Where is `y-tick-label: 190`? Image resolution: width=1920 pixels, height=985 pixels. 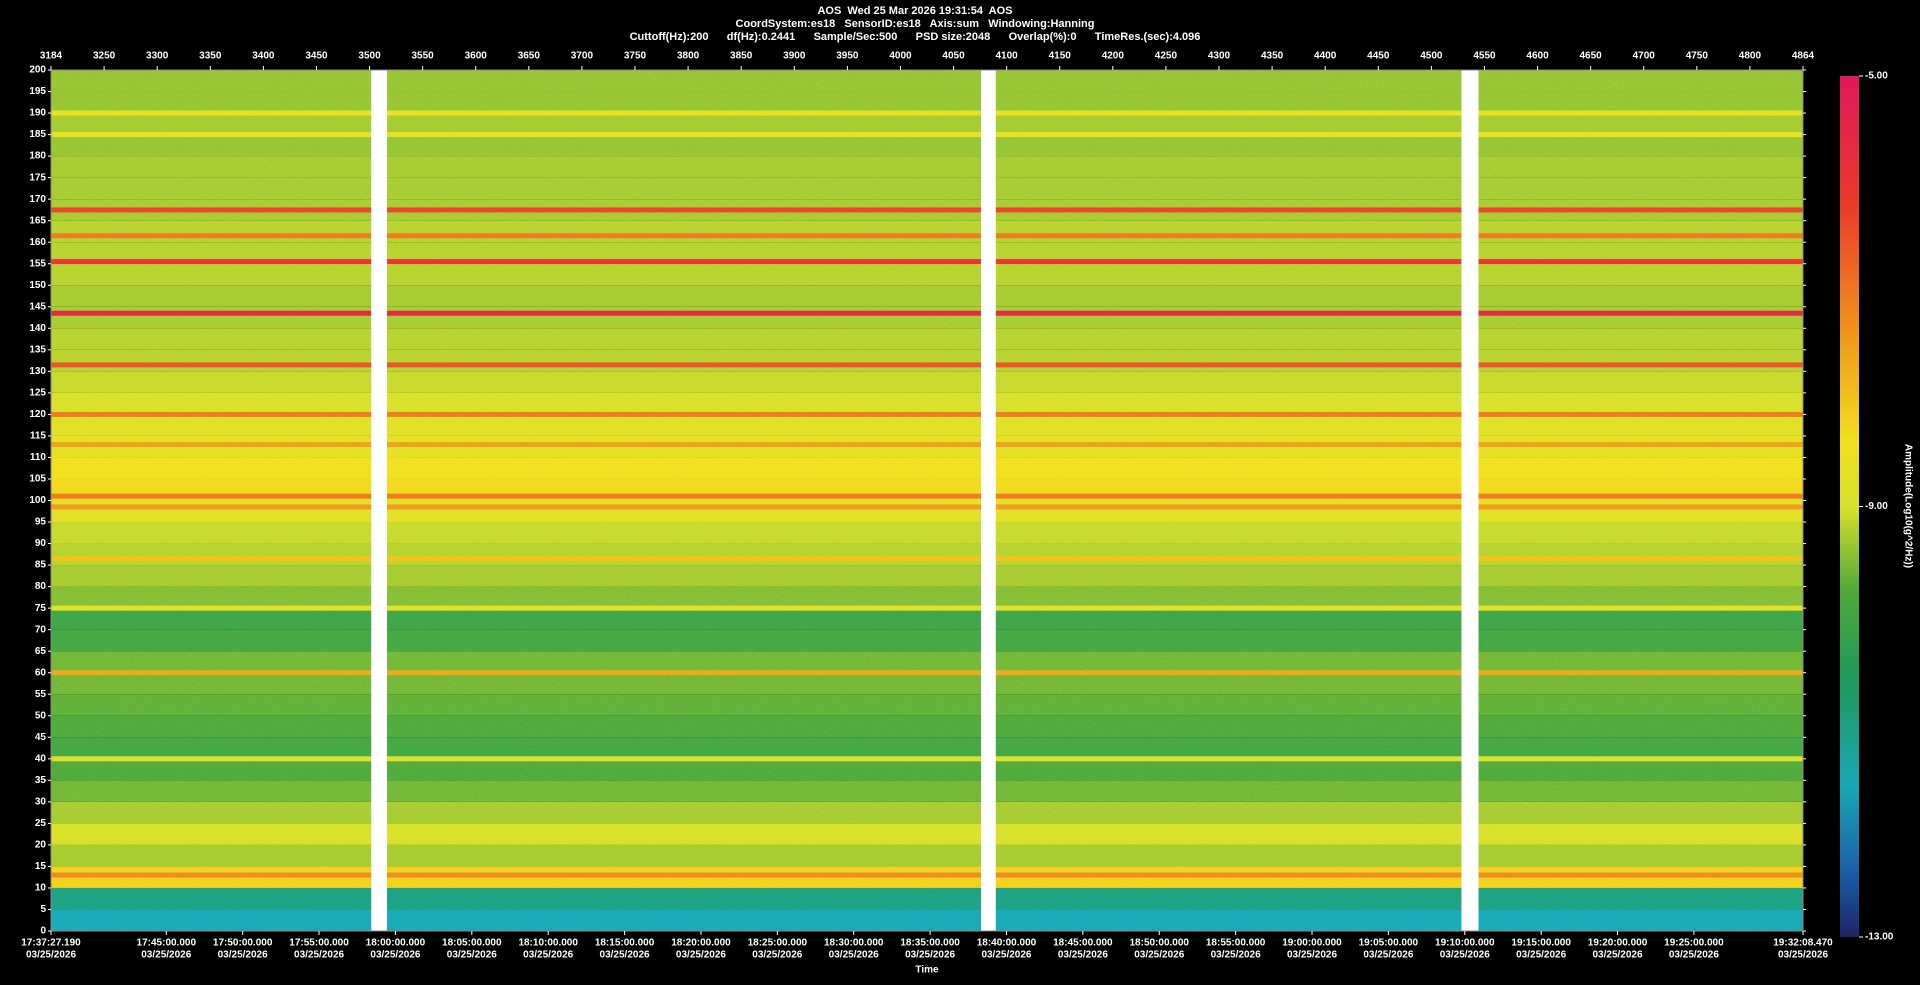 y-tick-label: 190 is located at coordinates (37, 113).